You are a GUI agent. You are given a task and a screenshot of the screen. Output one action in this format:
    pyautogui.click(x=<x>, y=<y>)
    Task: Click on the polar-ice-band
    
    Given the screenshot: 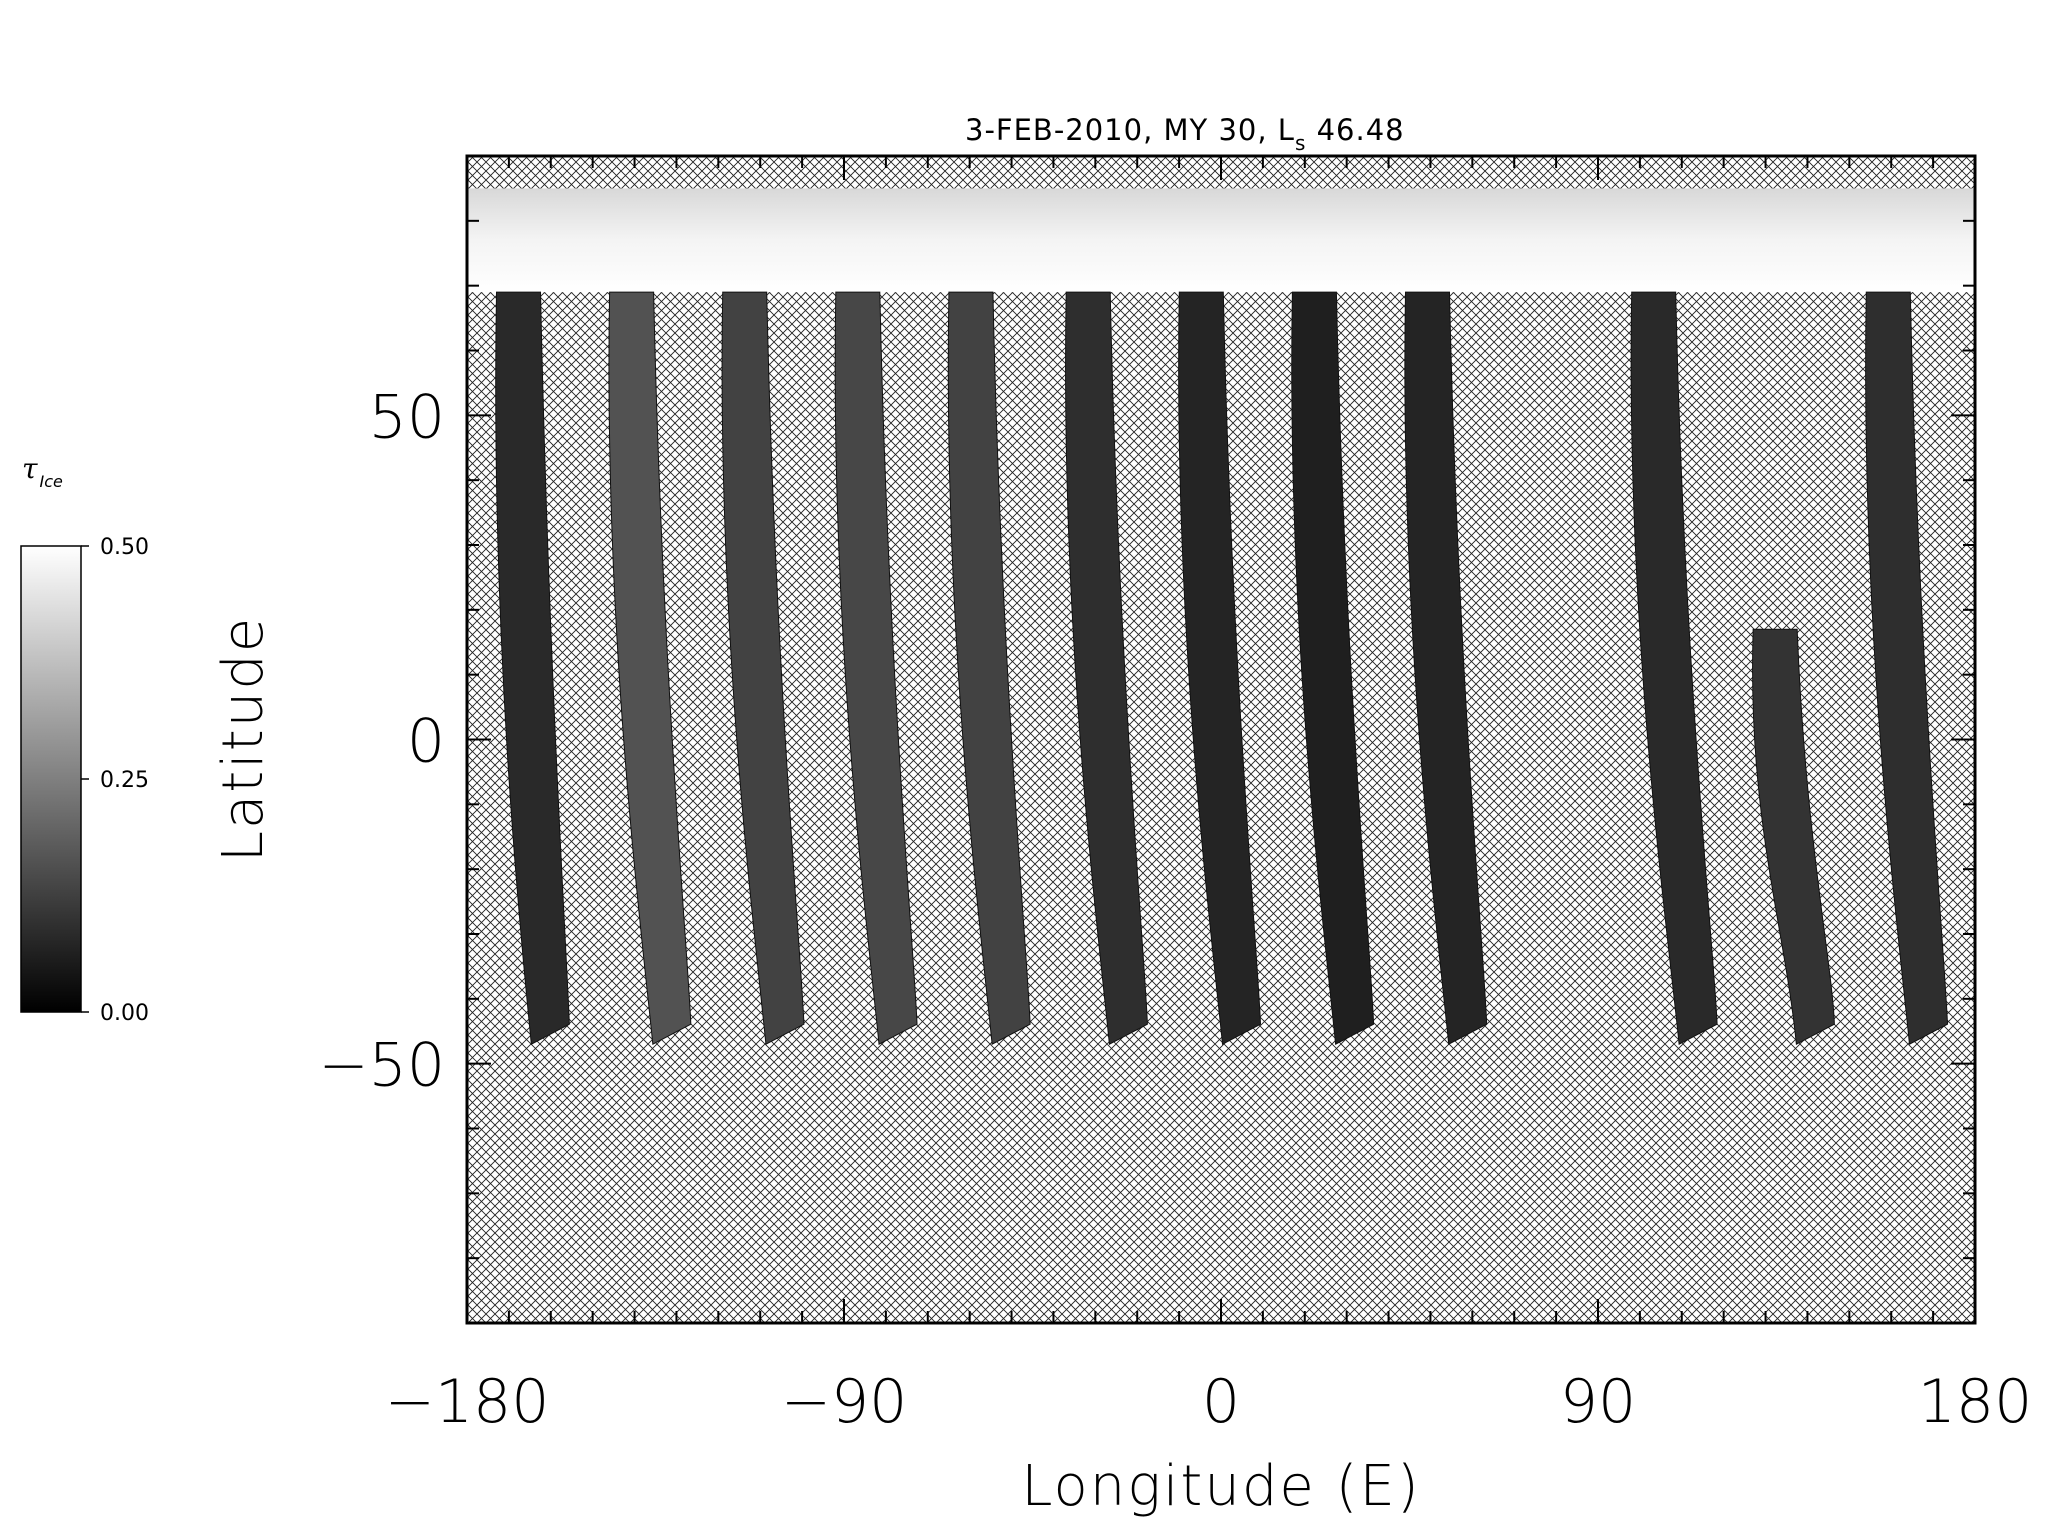 What is the action you would take?
    pyautogui.click(x=1221, y=240)
    